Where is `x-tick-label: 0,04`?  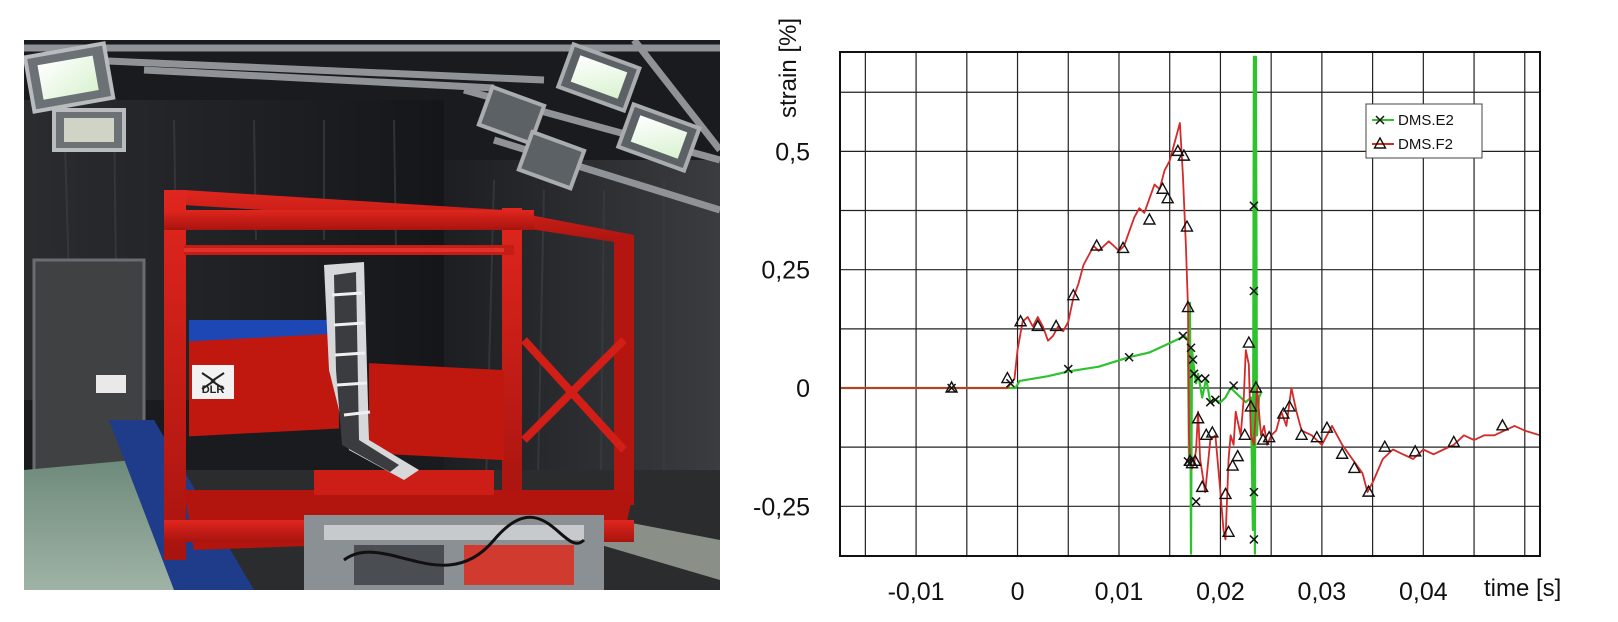
x-tick-label: 0,04 is located at coordinates (1423, 592).